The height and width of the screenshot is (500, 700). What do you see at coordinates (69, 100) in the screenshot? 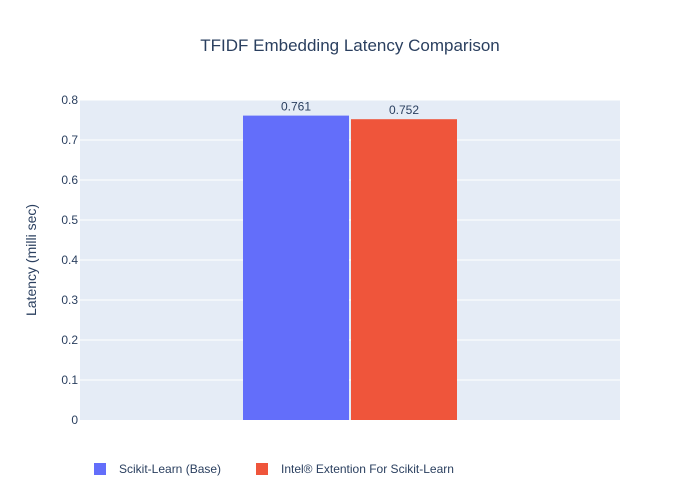
I see `y-tick-label: 0.8` at bounding box center [69, 100].